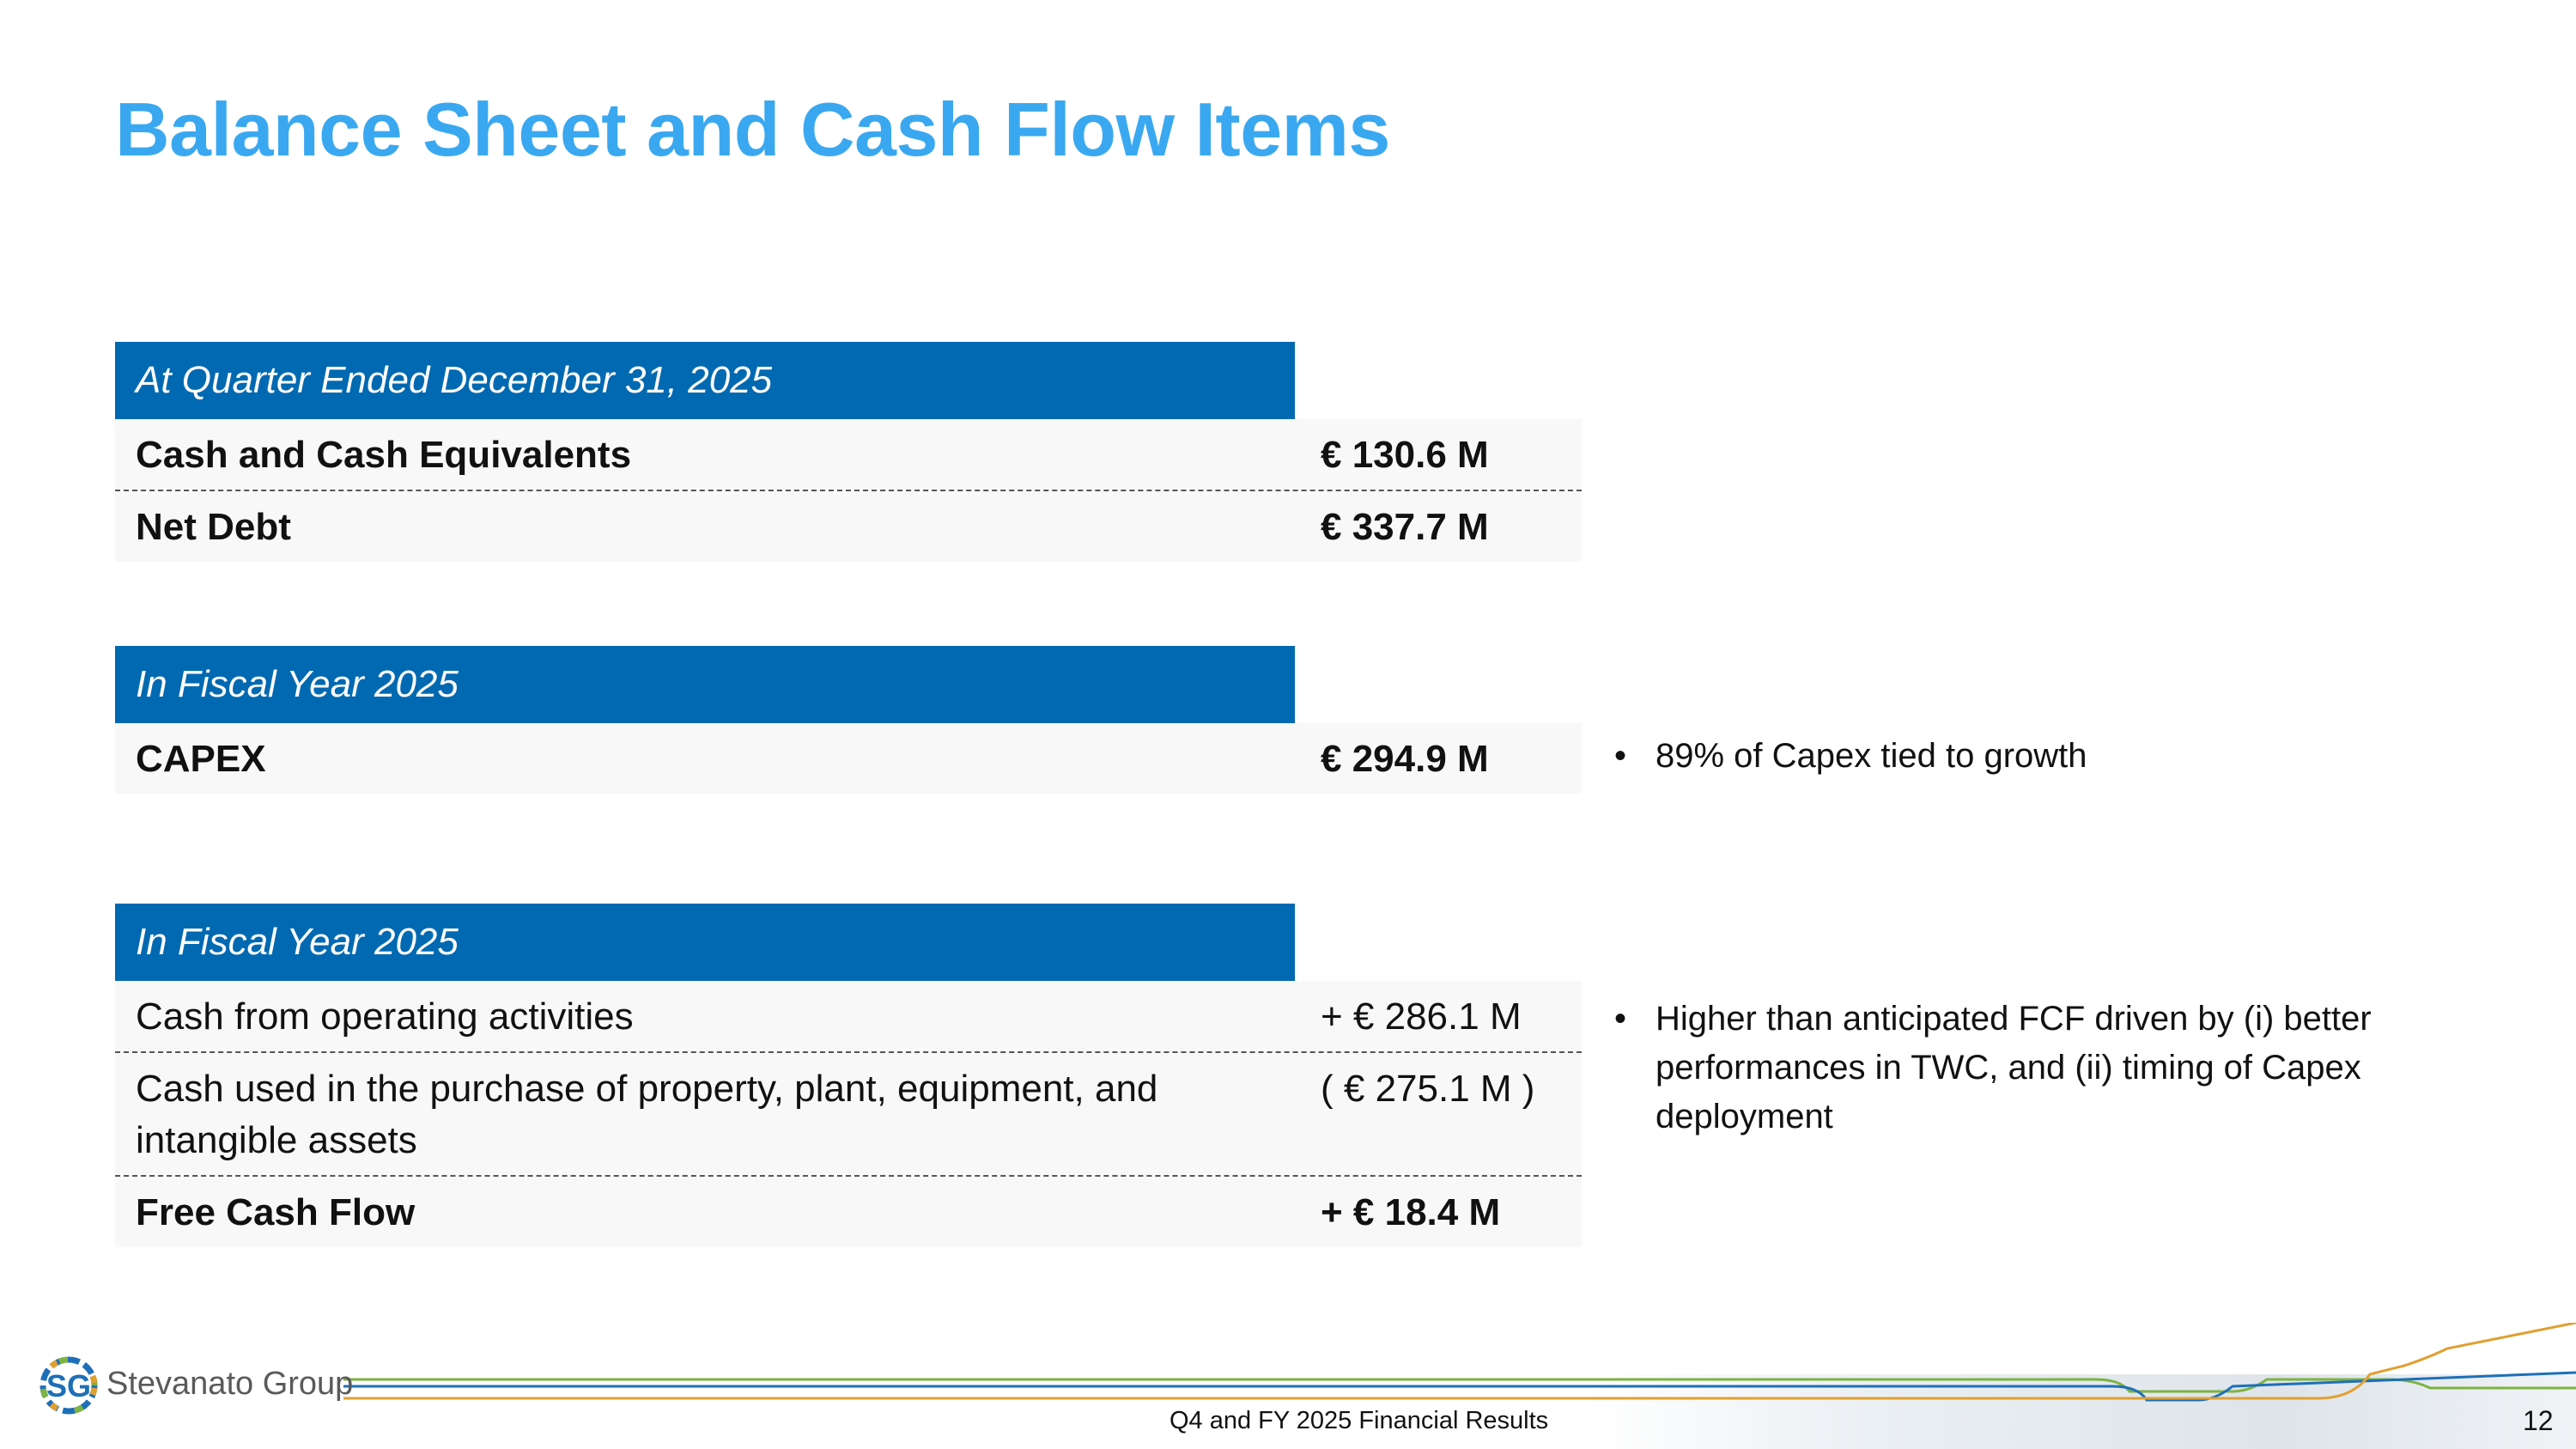 The image size is (2576, 1449). I want to click on row-label: Free Cash Flow, so click(276, 1212).